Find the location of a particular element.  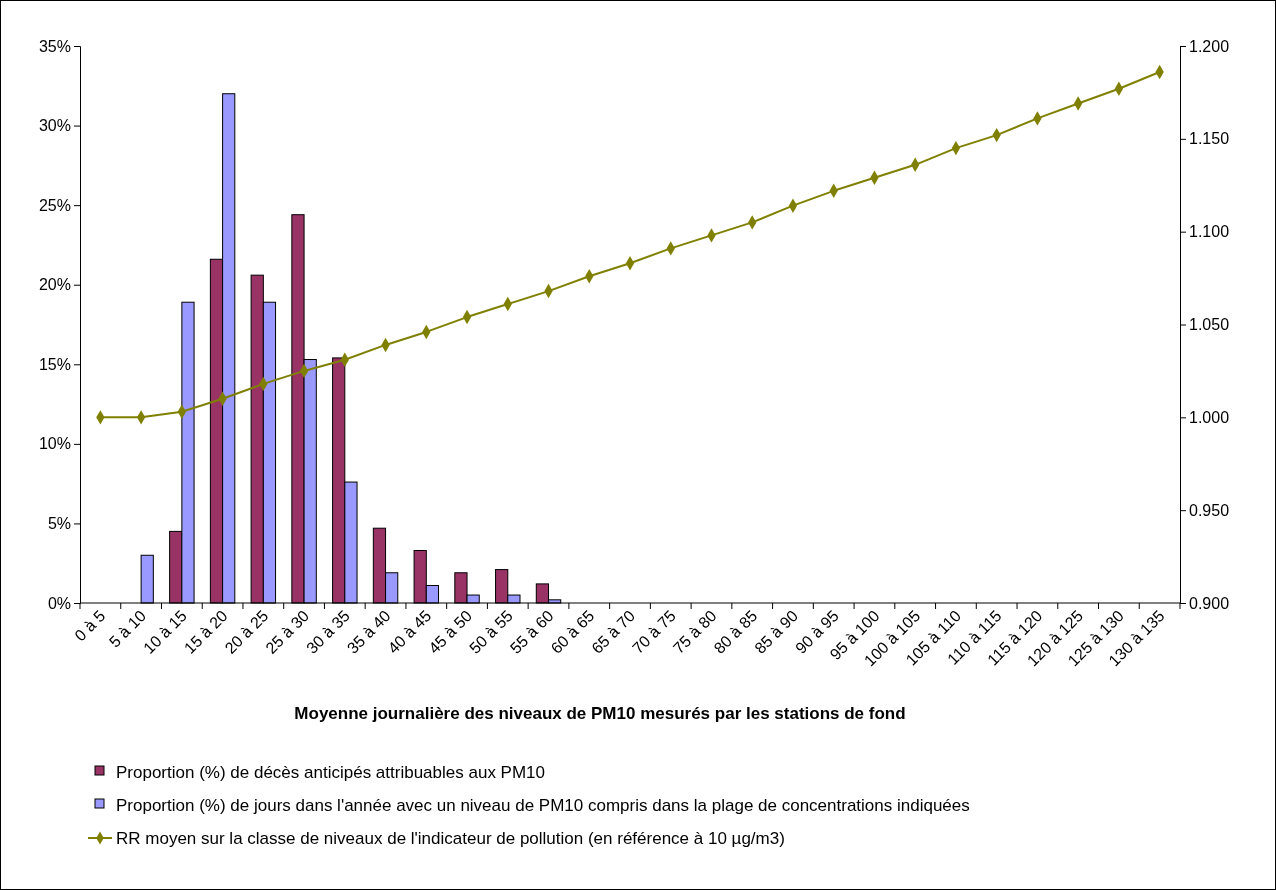

x-tick-label: 0 à 5 is located at coordinates (90, 626).